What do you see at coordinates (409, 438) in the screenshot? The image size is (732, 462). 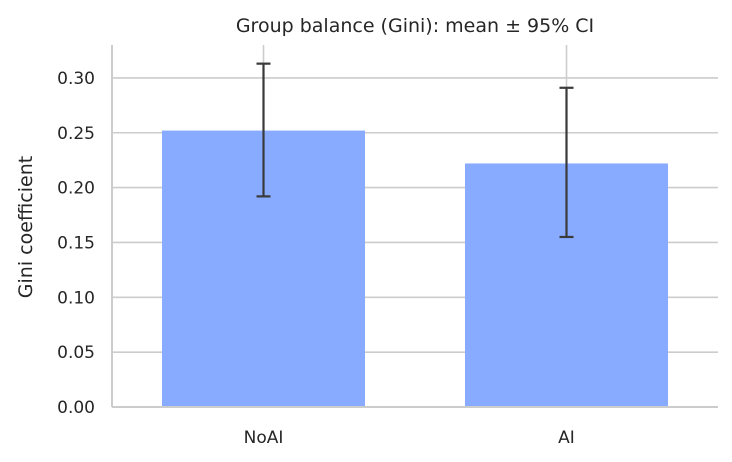 I see `x-tick-labels: NoAI AI` at bounding box center [409, 438].